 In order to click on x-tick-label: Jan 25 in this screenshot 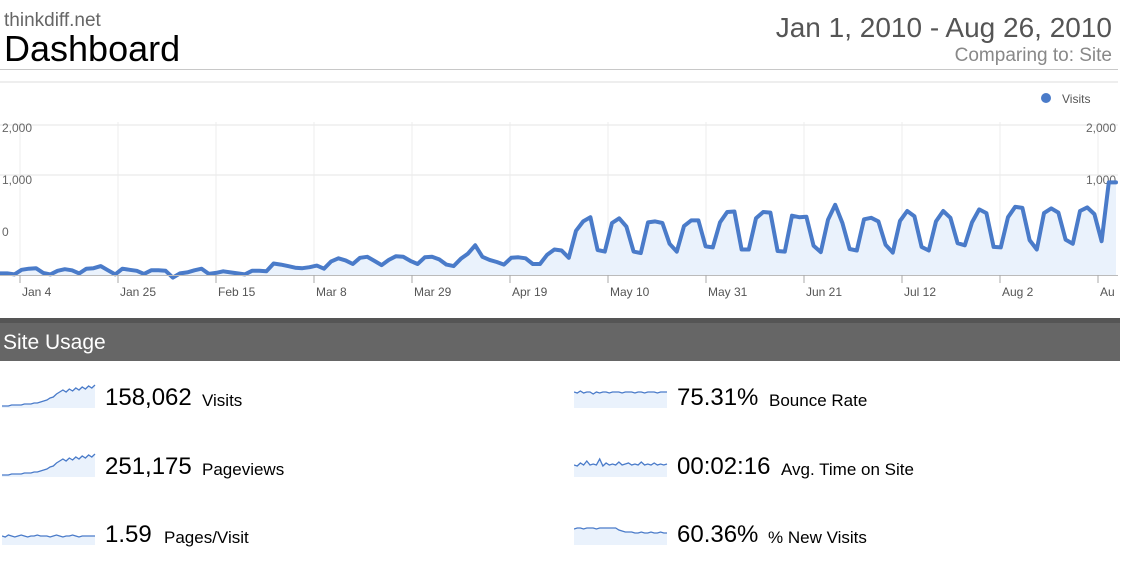, I will do `click(138, 292)`.